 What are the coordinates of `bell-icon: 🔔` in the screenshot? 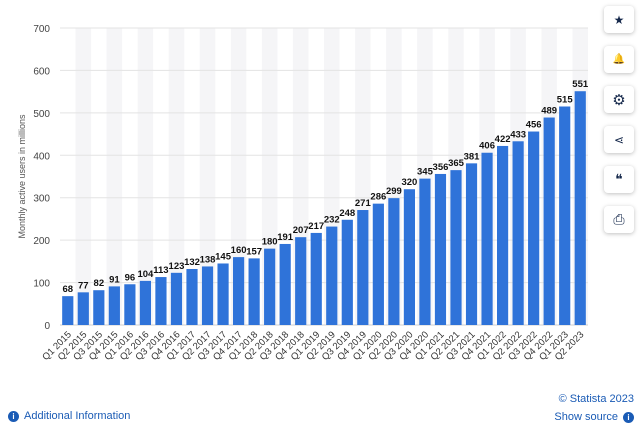 It's located at (619, 59).